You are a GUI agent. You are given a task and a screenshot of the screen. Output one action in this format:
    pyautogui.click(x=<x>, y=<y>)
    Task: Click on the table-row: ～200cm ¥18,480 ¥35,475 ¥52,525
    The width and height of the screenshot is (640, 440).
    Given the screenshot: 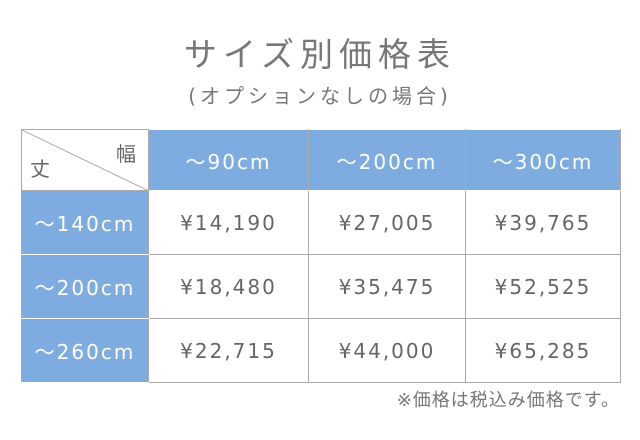 What is the action you would take?
    pyautogui.click(x=321, y=286)
    